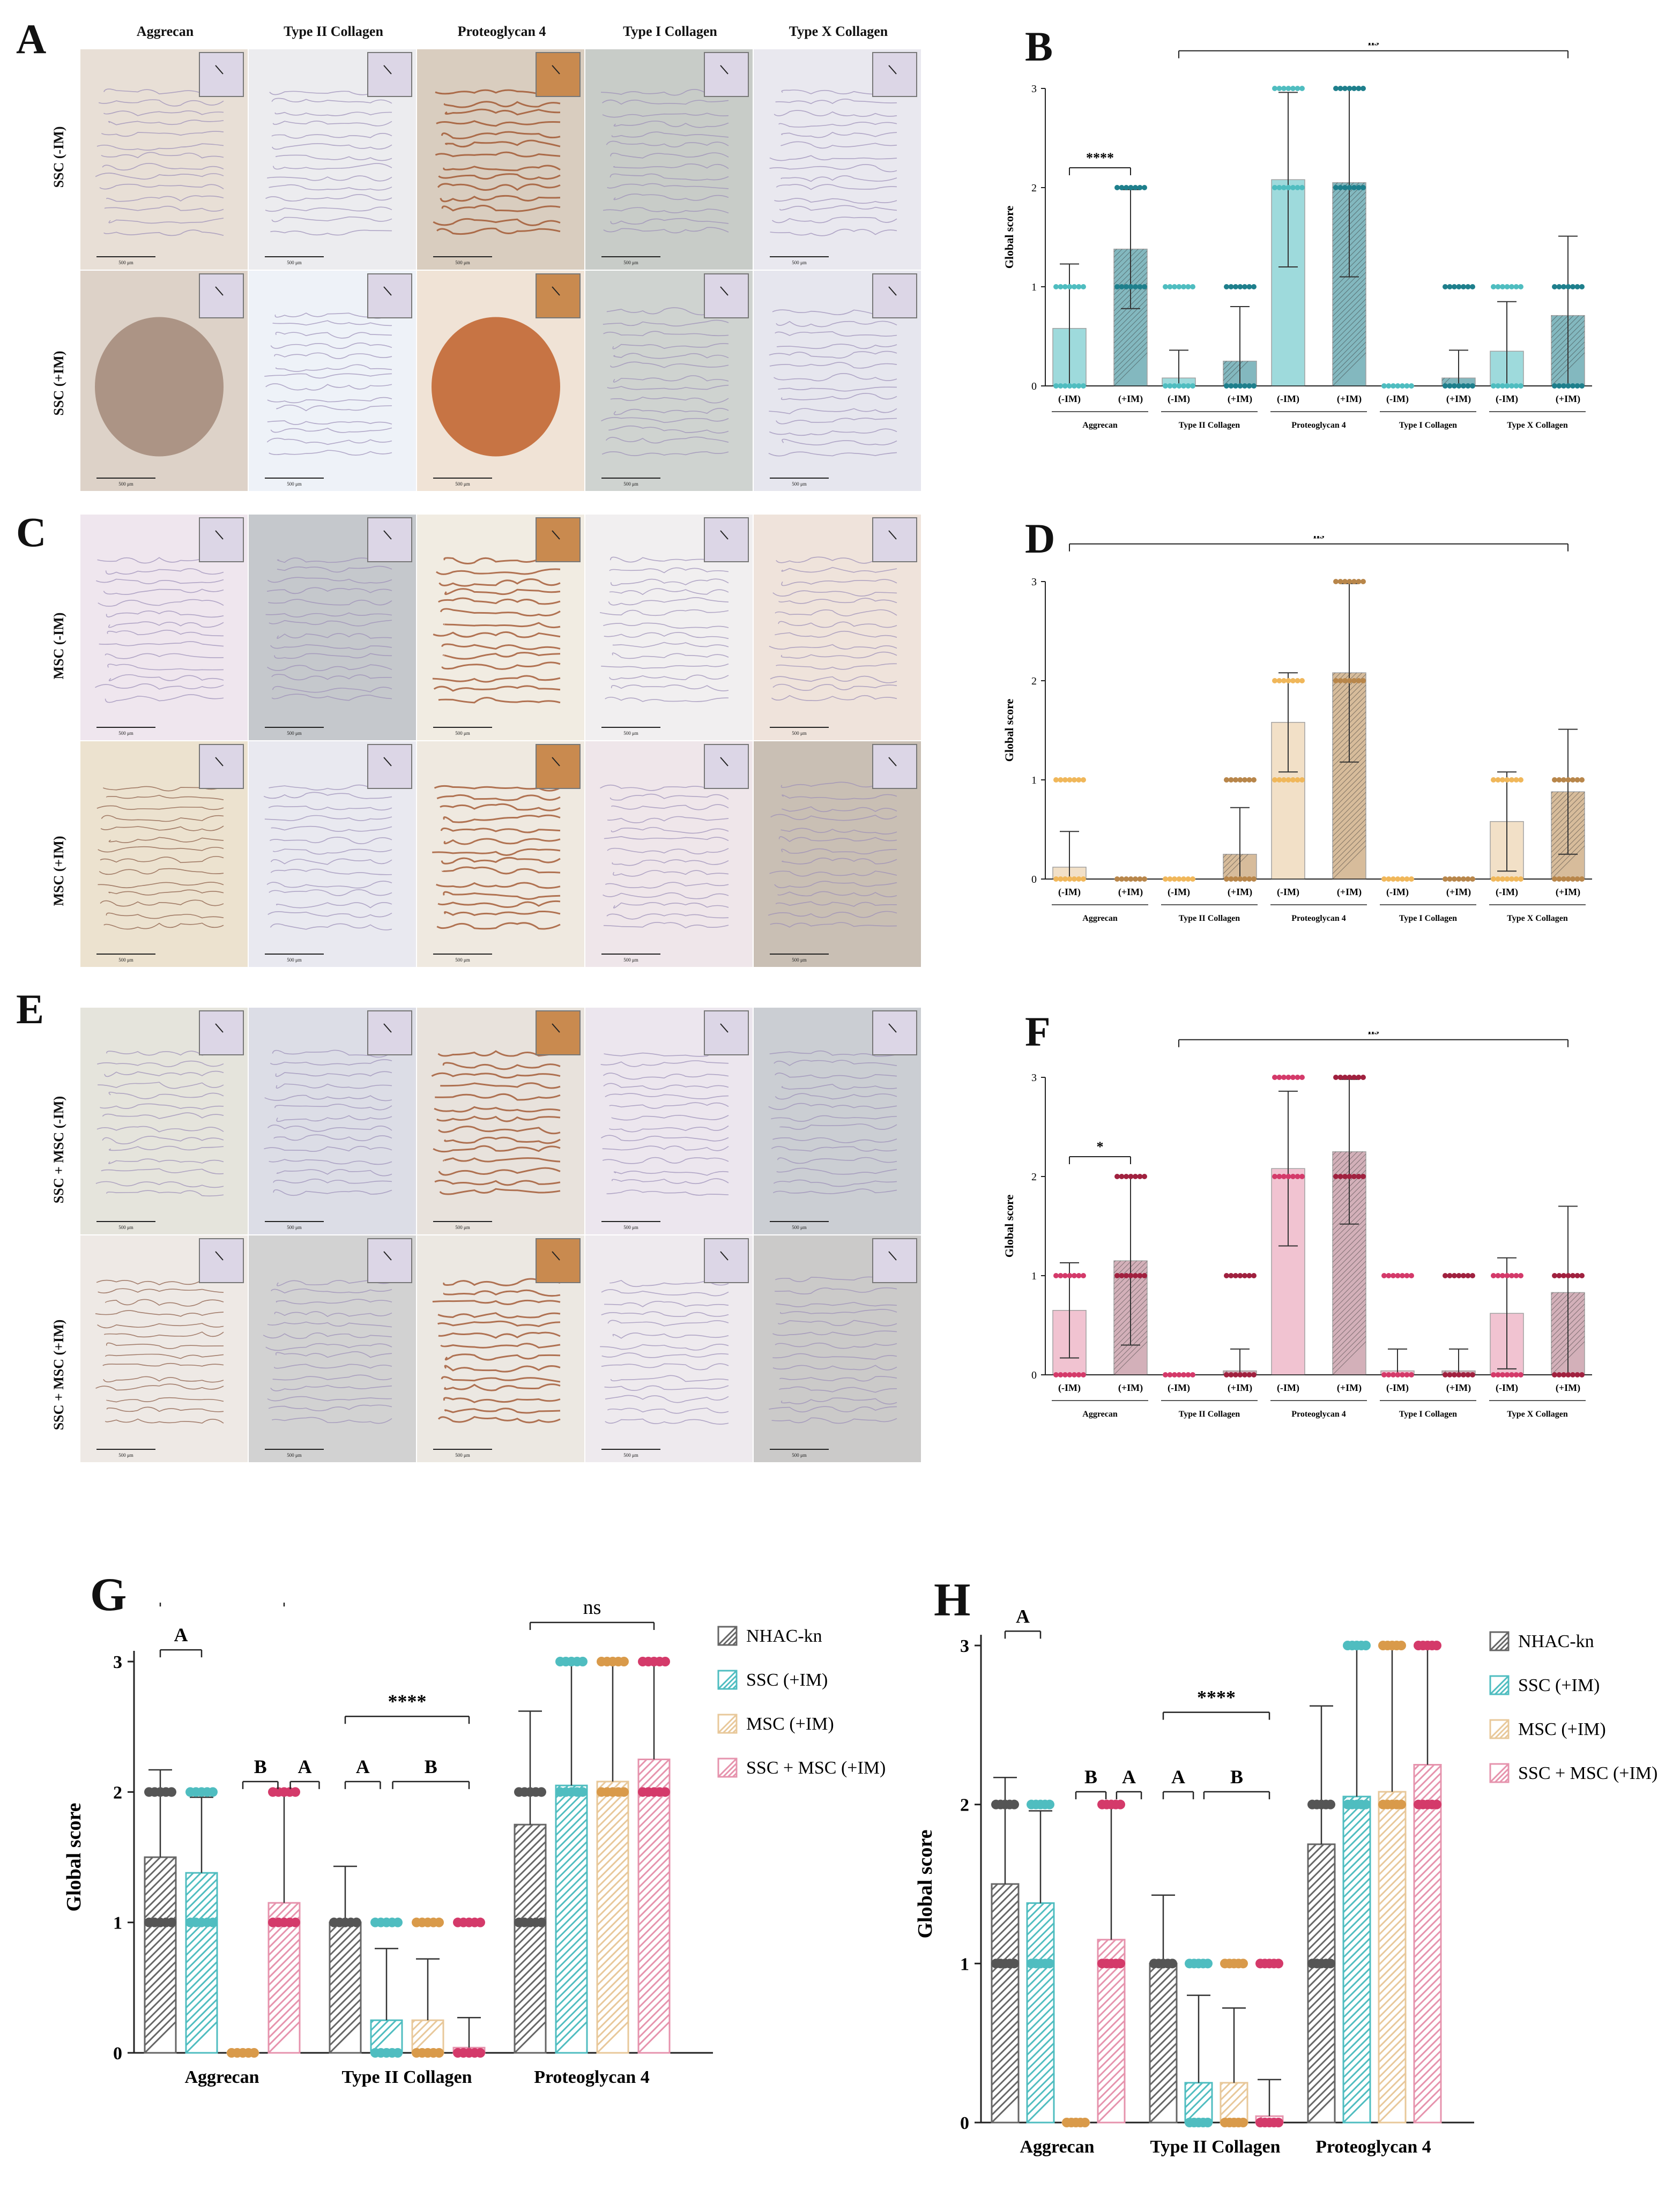 Image resolution: width=1680 pixels, height=2204 pixels. What do you see at coordinates (1034, 287) in the screenshot?
I see `y-tick-label: 1` at bounding box center [1034, 287].